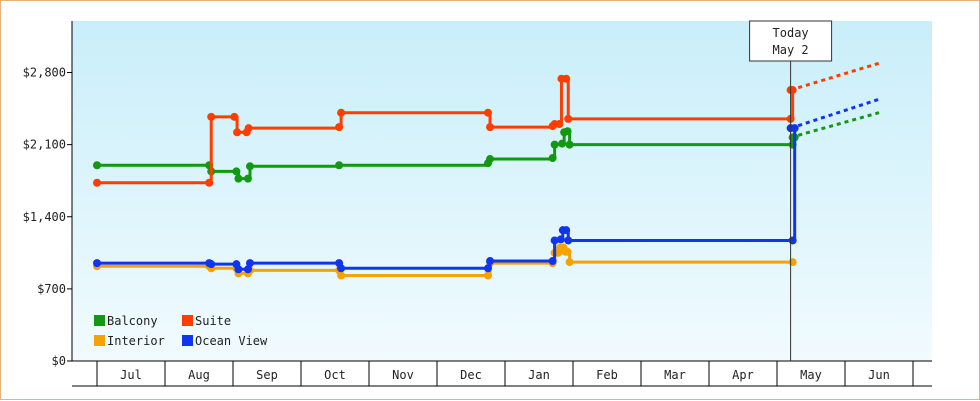 The image size is (980, 401). I want to click on y-axis: $0 $700 $1,400 $2,100 $2,800, so click(48, 194).